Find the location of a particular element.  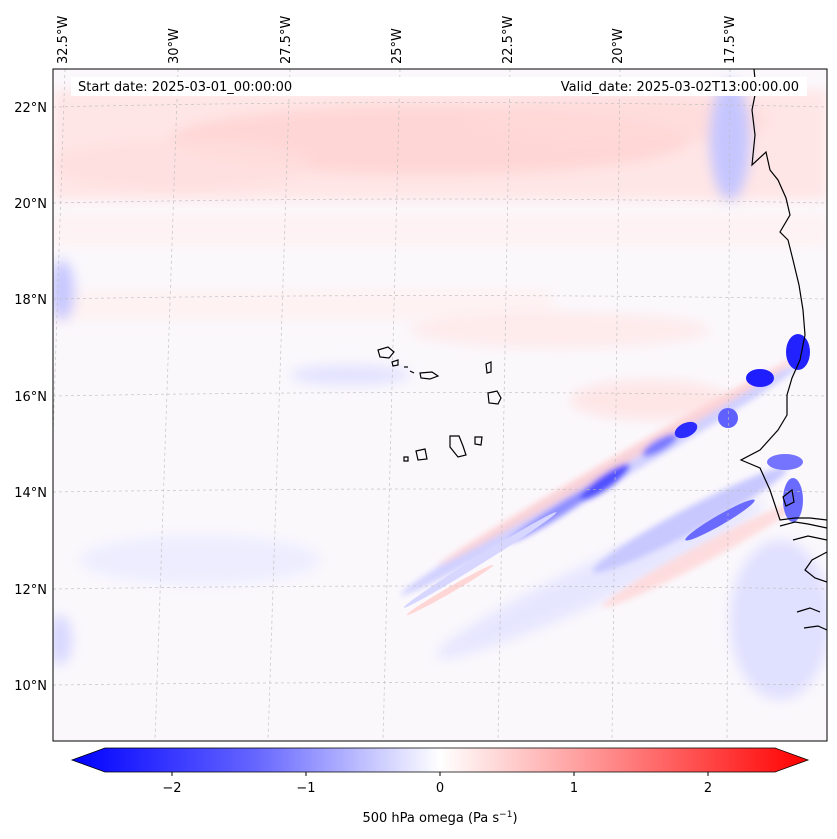

lat-label: 10°N is located at coordinates (30, 686).